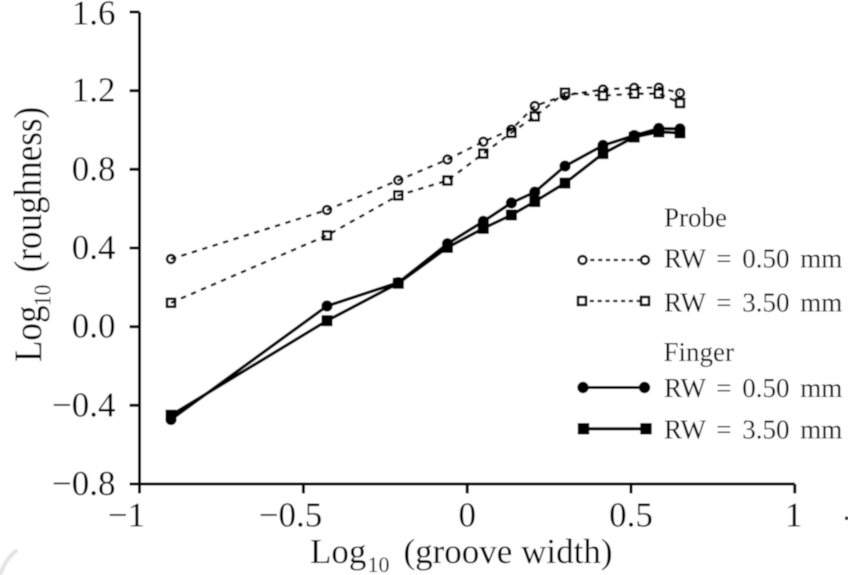  I want to click on svg-text: 0.0, so click(94, 326).